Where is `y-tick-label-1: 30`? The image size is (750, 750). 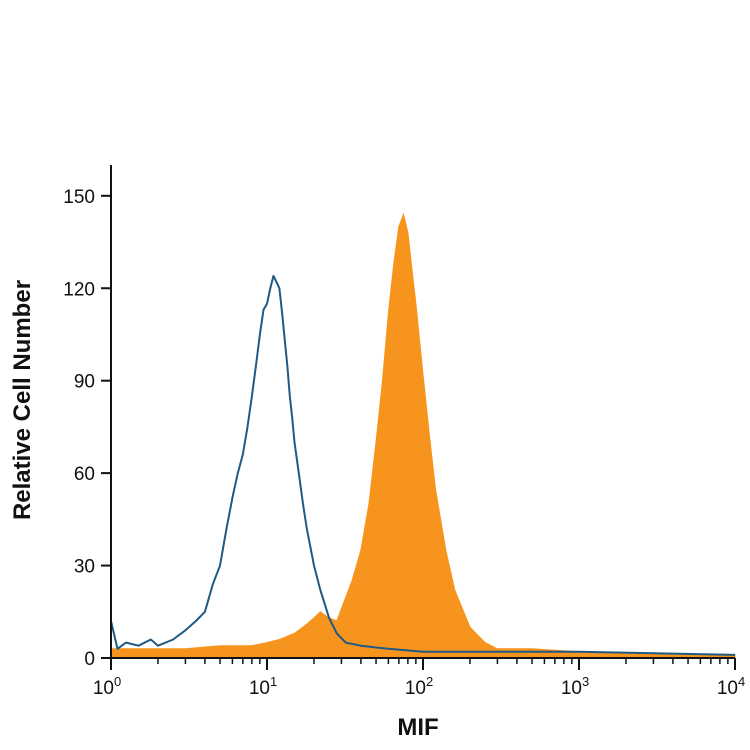 y-tick-label-1: 30 is located at coordinates (84, 567).